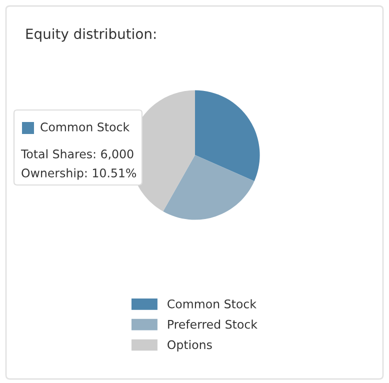 This screenshot has width=389, height=383. What do you see at coordinates (79, 174) in the screenshot?
I see `text: Ownership: 10.51%` at bounding box center [79, 174].